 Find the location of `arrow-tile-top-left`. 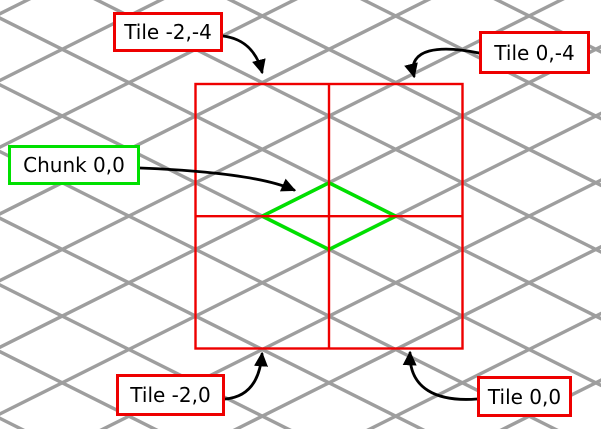

arrow-tile-top-left is located at coordinates (243, 54).